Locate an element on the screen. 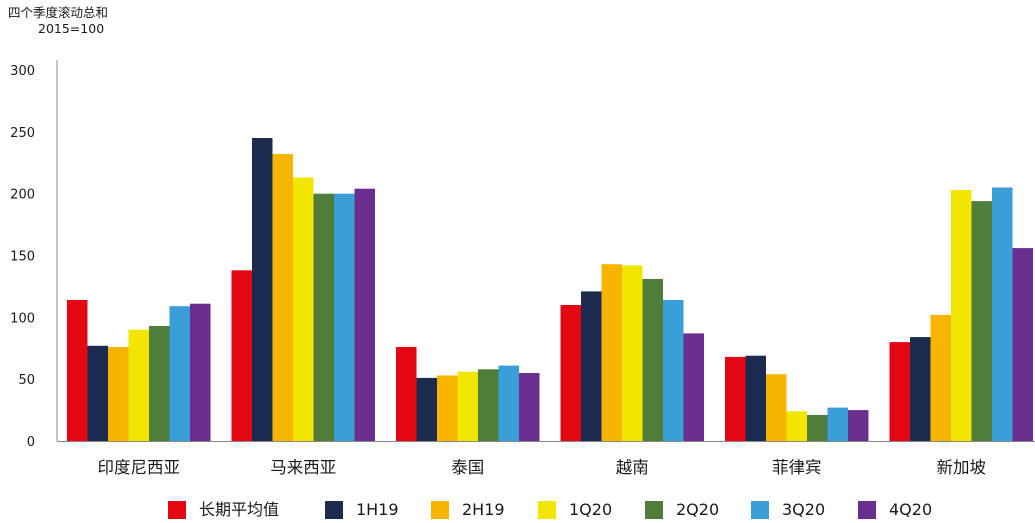 Image resolution: width=1035 pixels, height=523 pixels. legend: 长期平均值 1H19 2H19 1Q20 2Q20 3Q20 4Q20 is located at coordinates (517, 510).